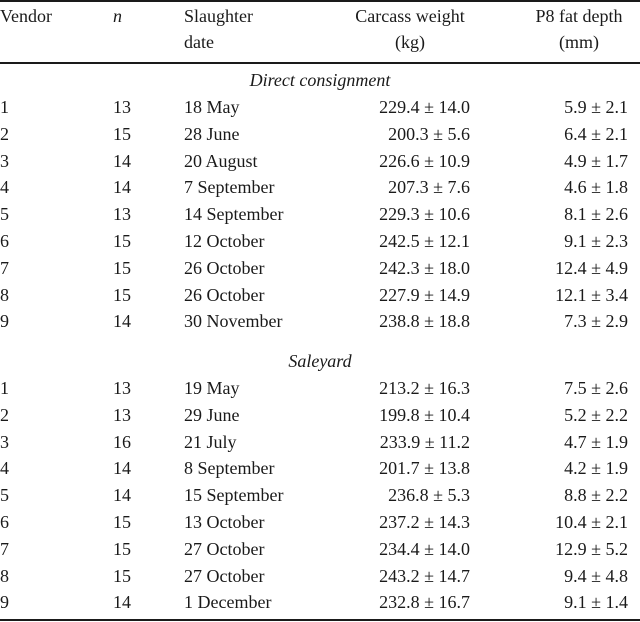  I want to click on cell-p8-fat-depth: 5.2 ± 2.2, so click(596, 414).